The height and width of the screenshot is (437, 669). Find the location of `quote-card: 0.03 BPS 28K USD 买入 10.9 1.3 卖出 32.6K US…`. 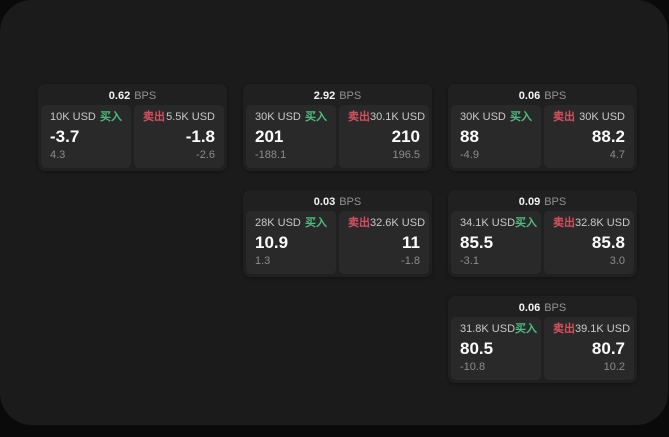

quote-card: 0.03 BPS 28K USD 买入 10.9 1.3 卖出 32.6K US… is located at coordinates (337, 233).